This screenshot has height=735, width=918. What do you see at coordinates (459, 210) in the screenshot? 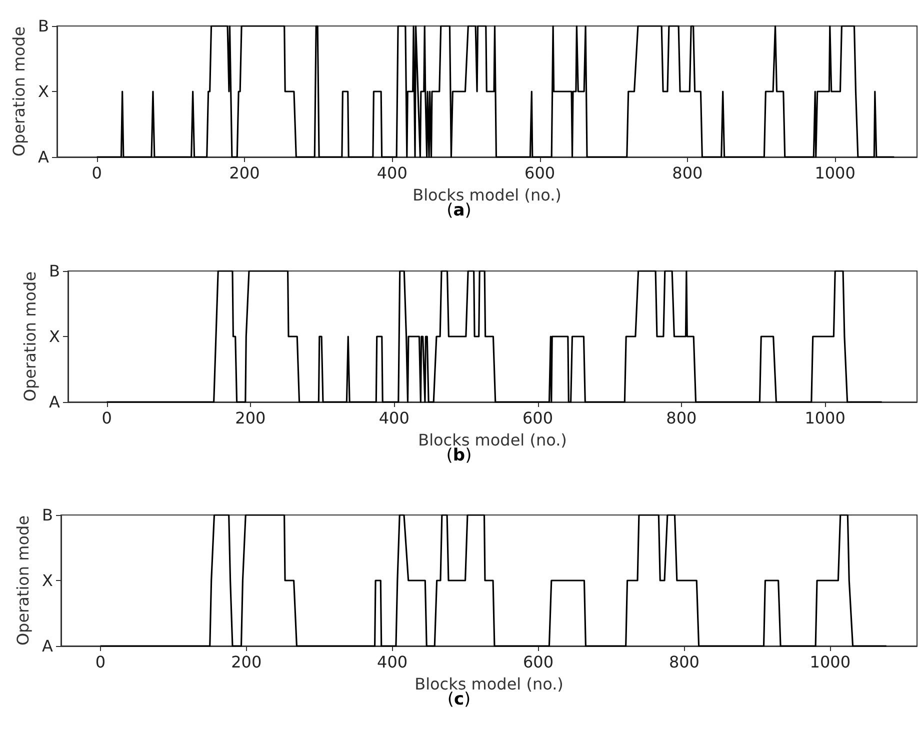
I see `text: (a)` at bounding box center [459, 210].